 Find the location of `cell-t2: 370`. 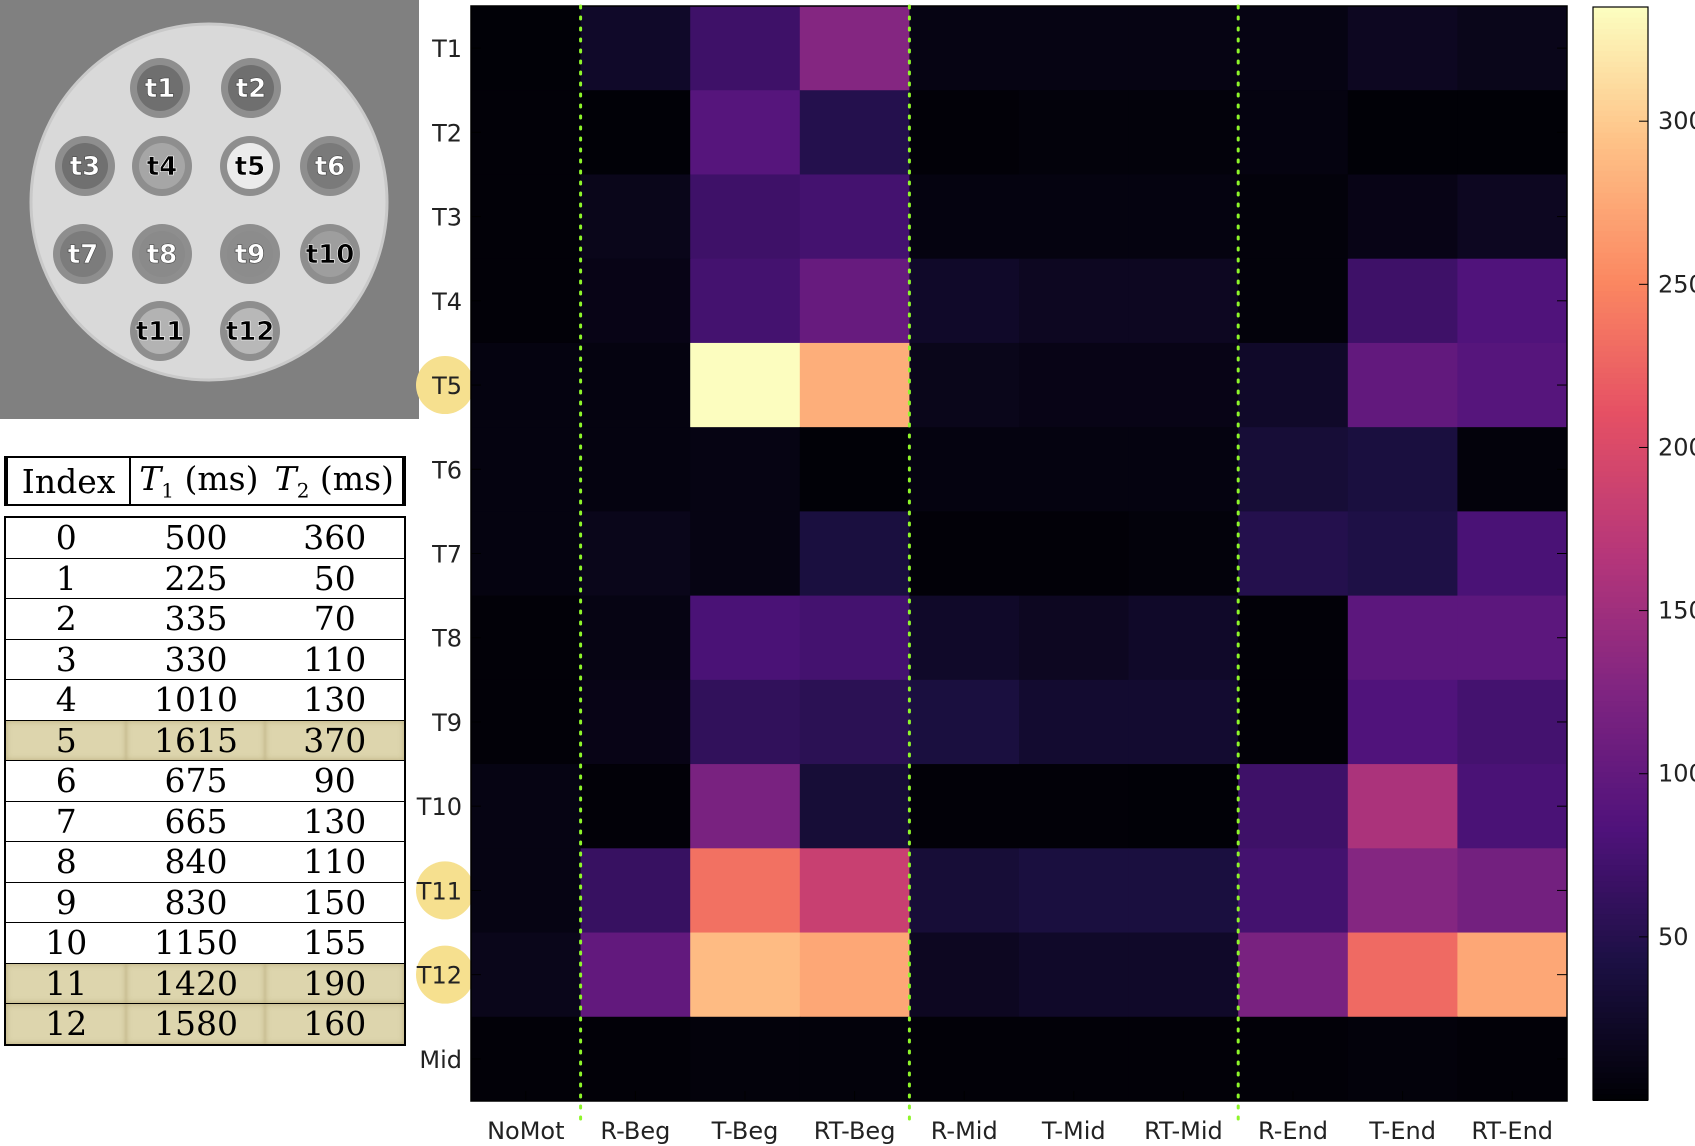

cell-t2: 370 is located at coordinates (334, 739).